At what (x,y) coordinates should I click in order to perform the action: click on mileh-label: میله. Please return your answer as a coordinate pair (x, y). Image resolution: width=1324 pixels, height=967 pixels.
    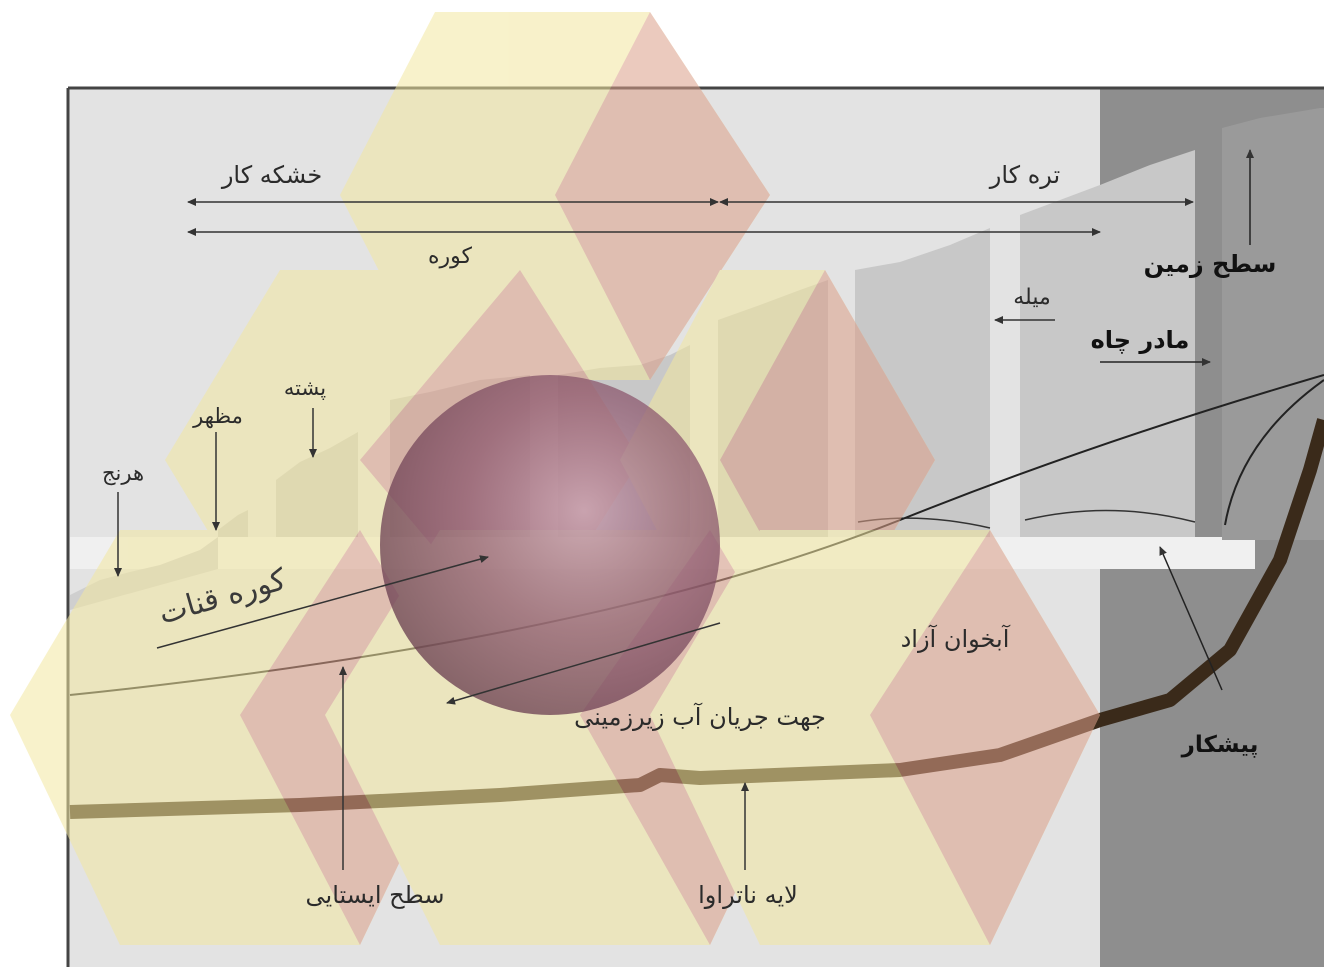
    Looking at the image, I should click on (1032, 297).